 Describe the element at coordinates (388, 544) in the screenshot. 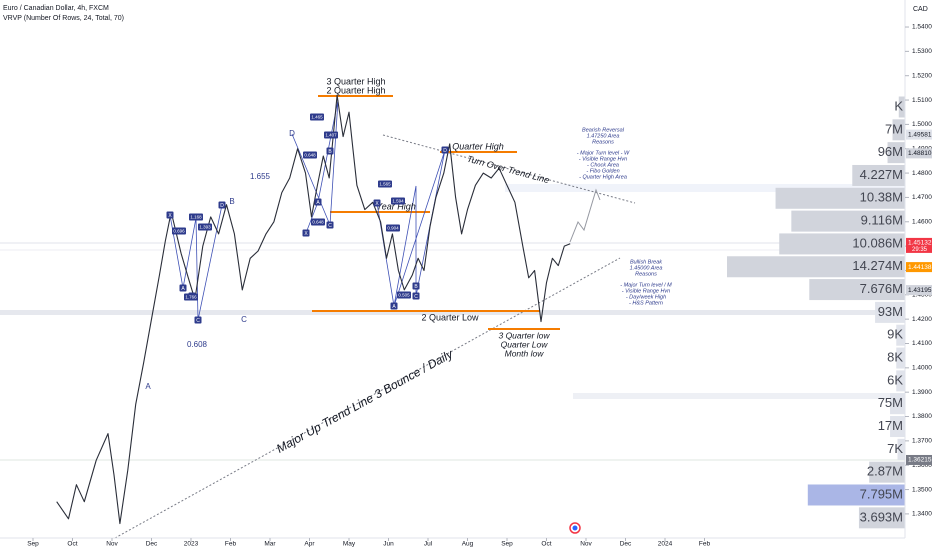

I see `x-tick-label: Jun` at that location.